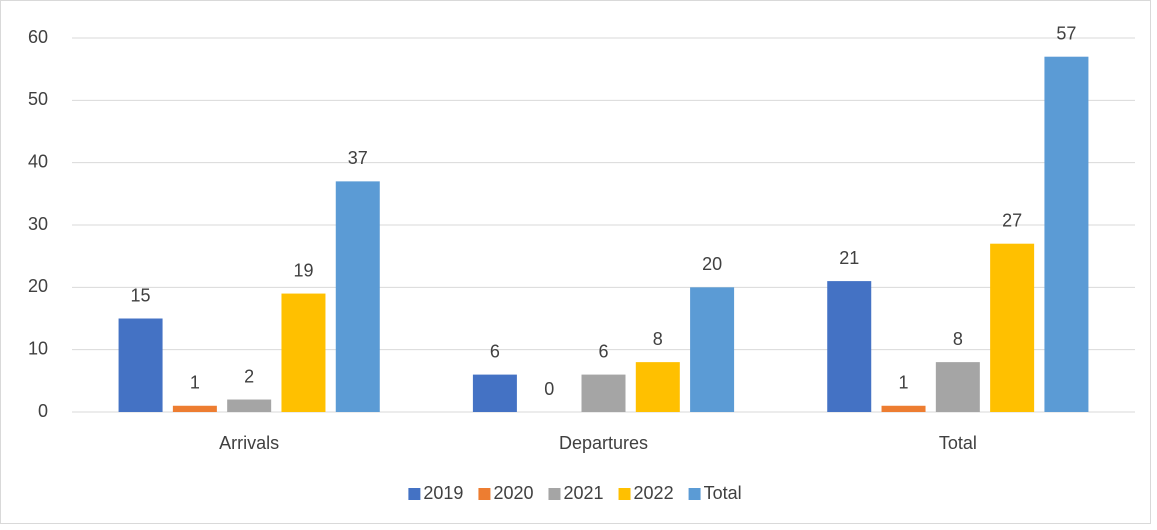 The height and width of the screenshot is (530, 1157). I want to click on data-label: 19, so click(303, 270).